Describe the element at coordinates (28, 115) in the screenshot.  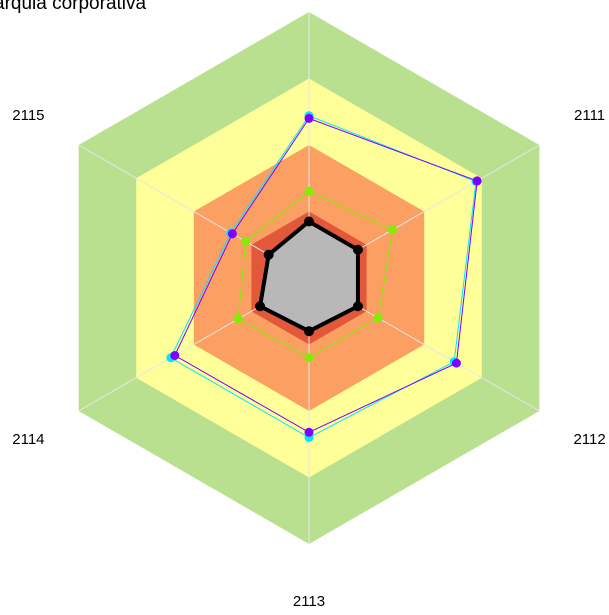
I see `axis-label: 2115` at that location.